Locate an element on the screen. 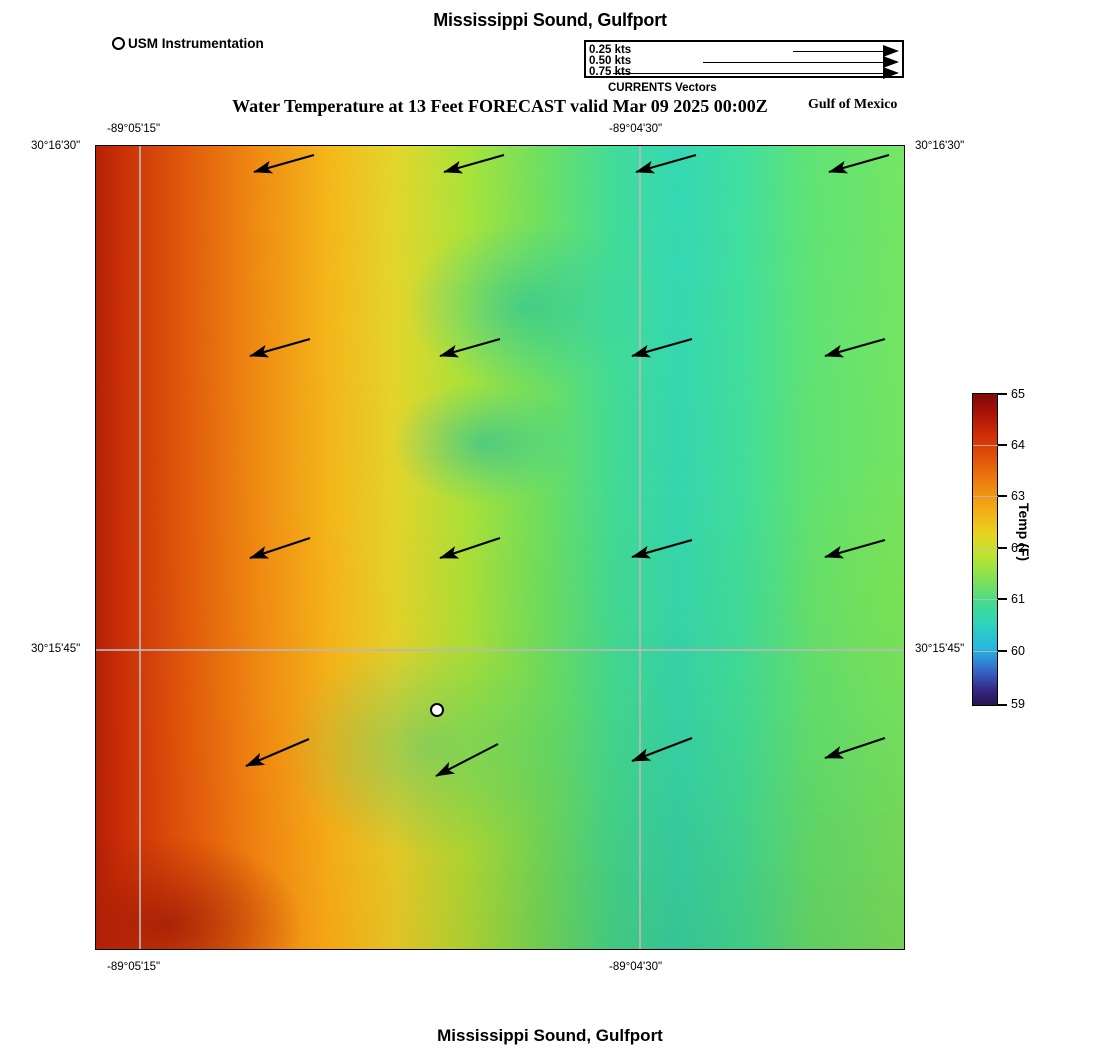  colorbar-label-61: 61 is located at coordinates (1018, 599).